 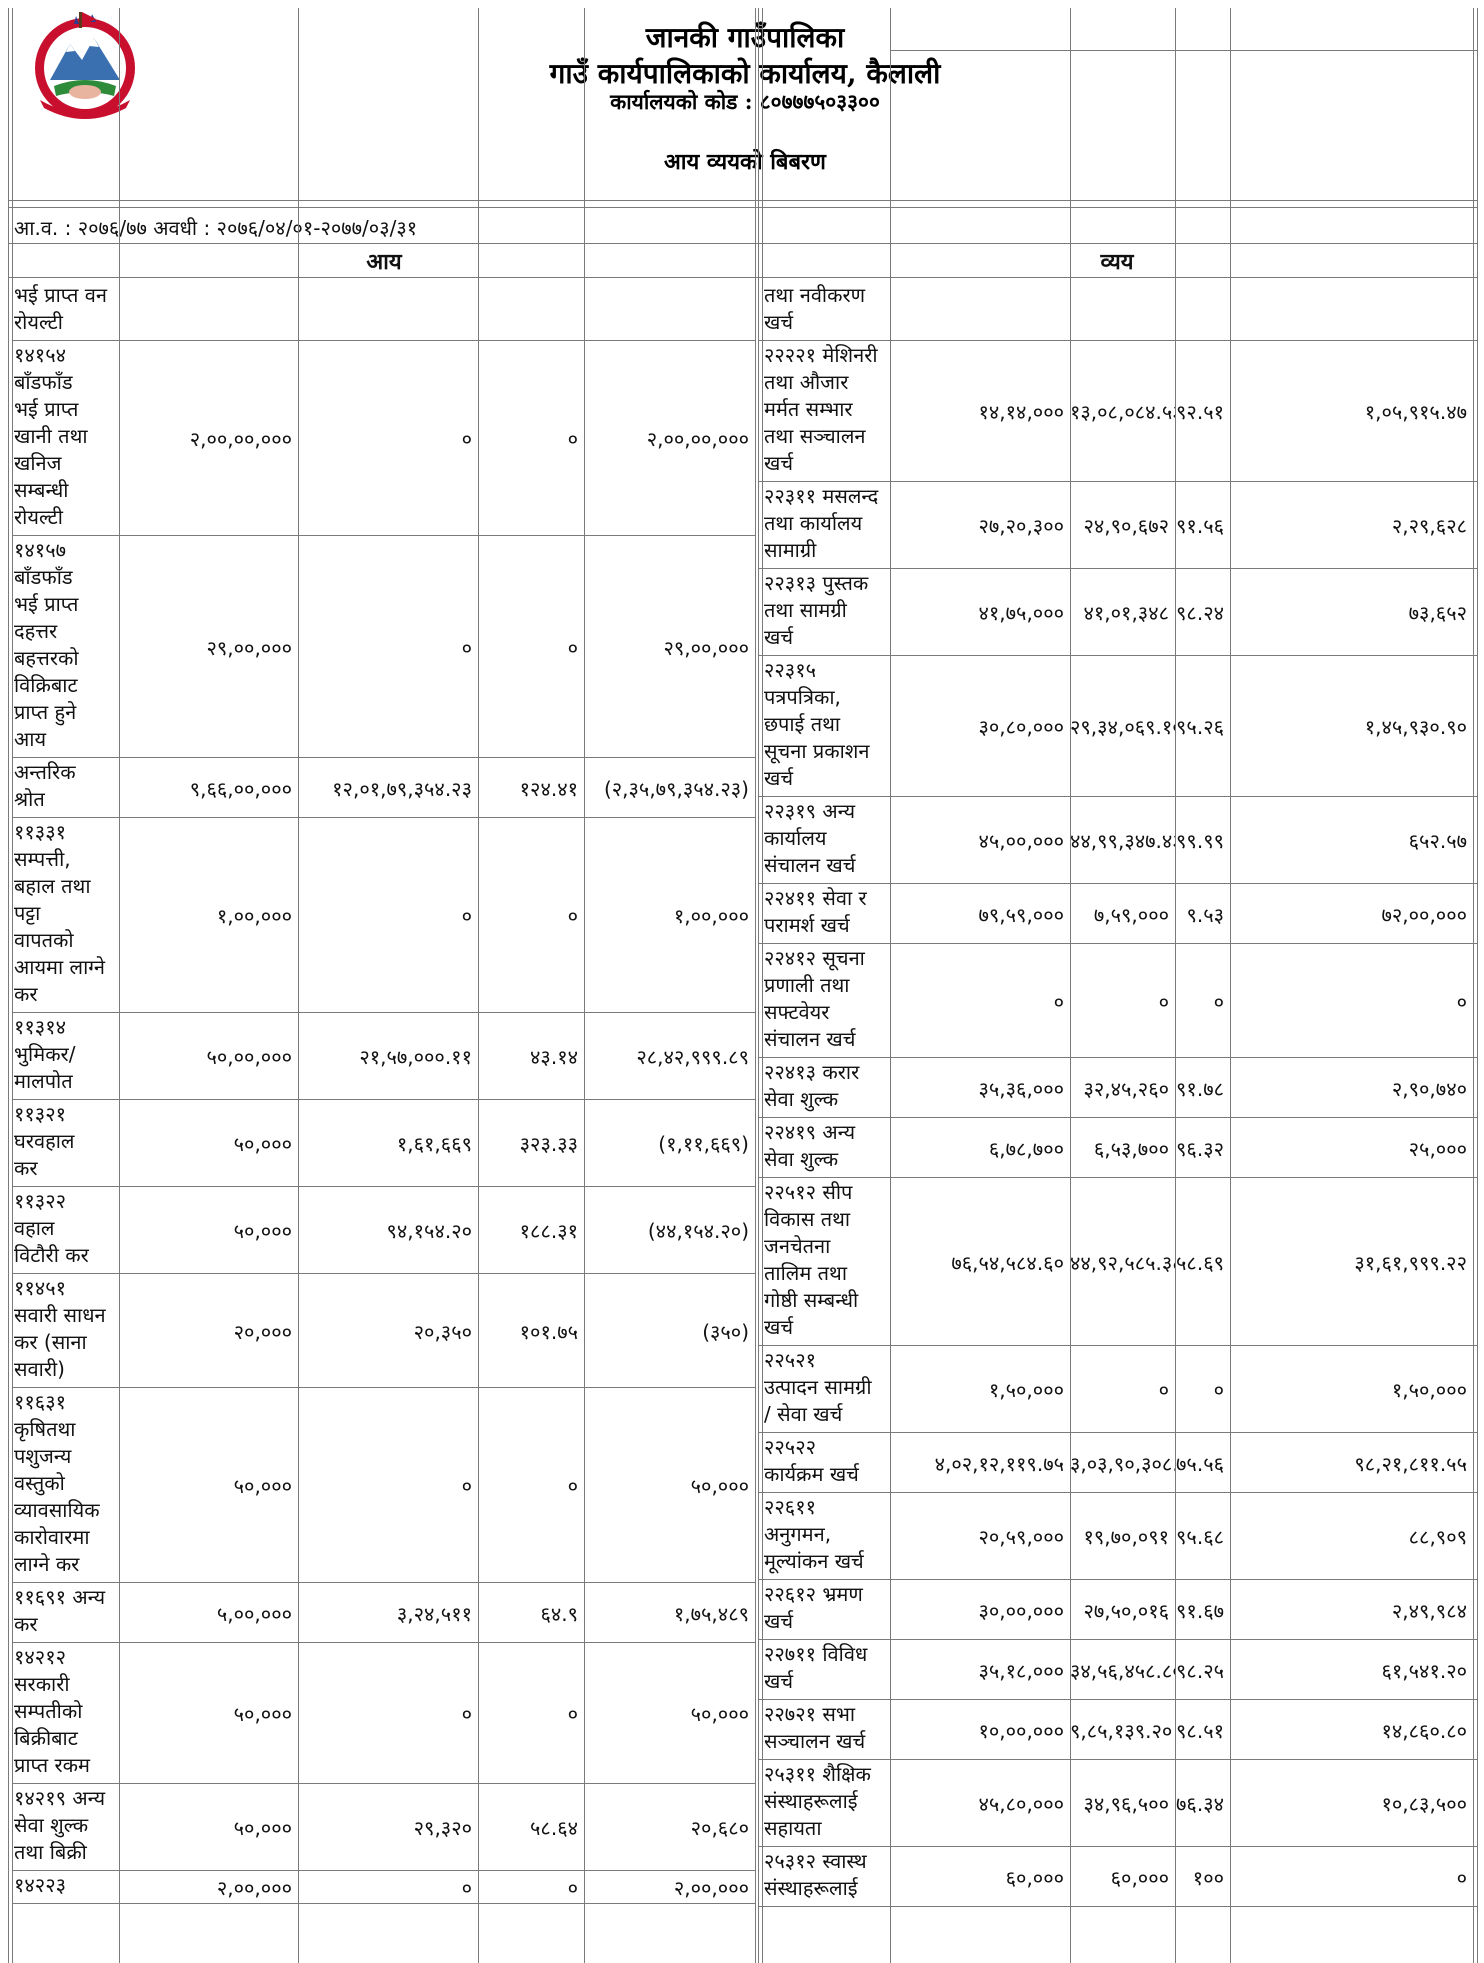 I want to click on expense-row-v1: ४५,००,०००, so click(x=1021, y=841).